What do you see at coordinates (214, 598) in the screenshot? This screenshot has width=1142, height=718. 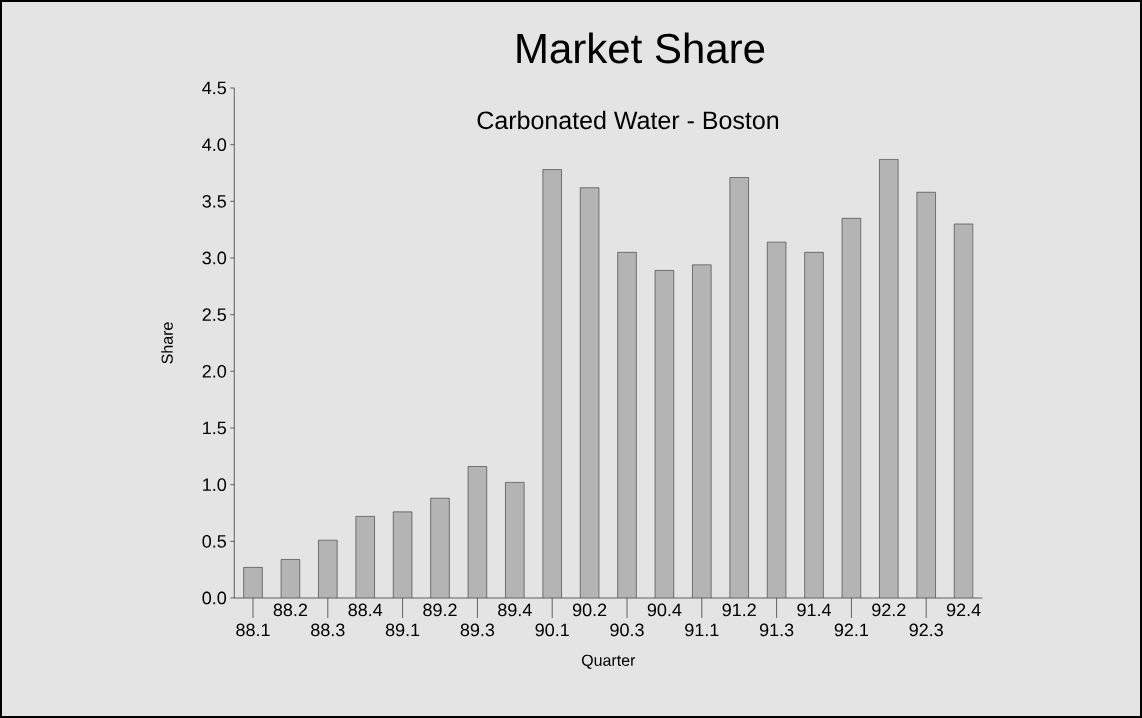 I see `y-tick-label: 0.0` at bounding box center [214, 598].